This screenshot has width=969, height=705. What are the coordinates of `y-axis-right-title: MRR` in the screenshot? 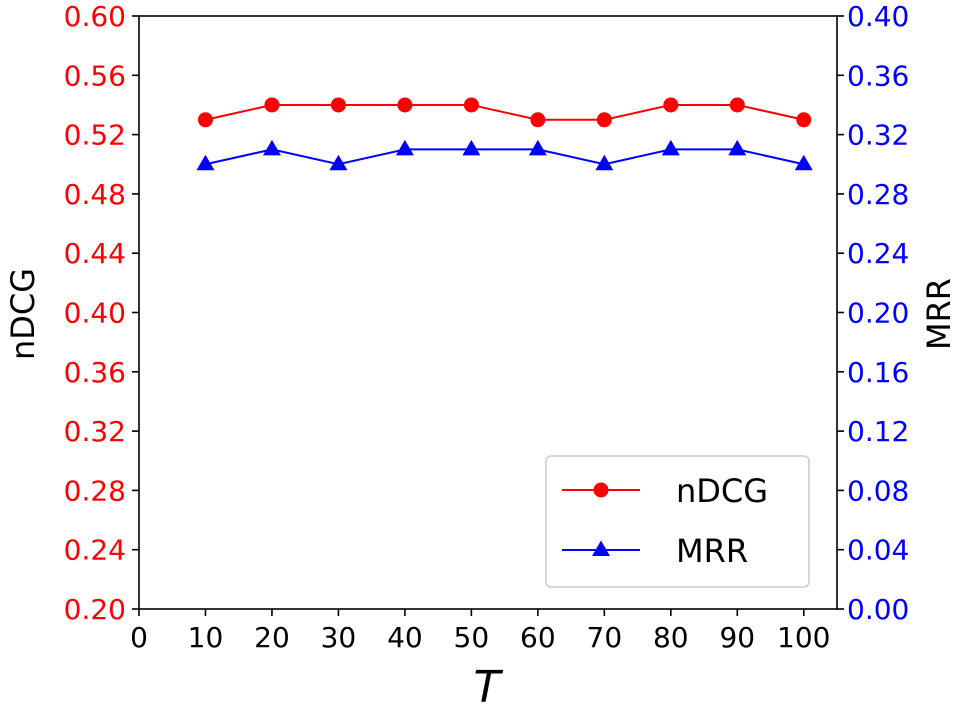 It's located at (939, 314).